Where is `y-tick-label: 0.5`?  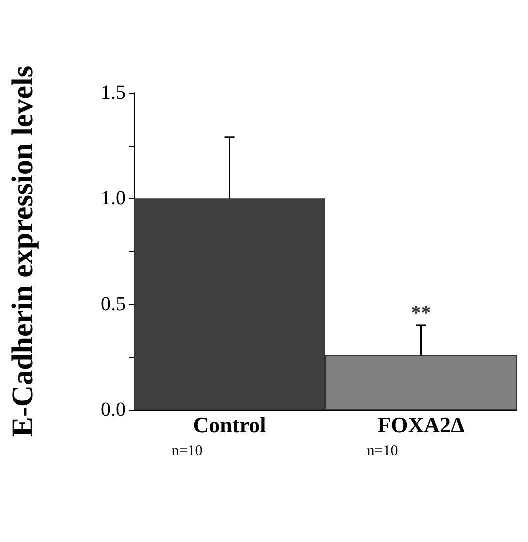 y-tick-label: 0.5 is located at coordinates (113, 304).